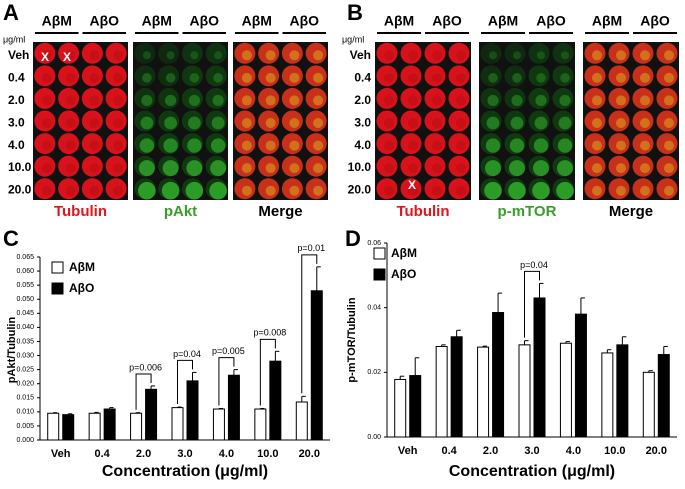 This screenshot has width=685, height=489. Describe the element at coordinates (25, 271) in the screenshot. I see `y-tick-label: 0.060` at that location.